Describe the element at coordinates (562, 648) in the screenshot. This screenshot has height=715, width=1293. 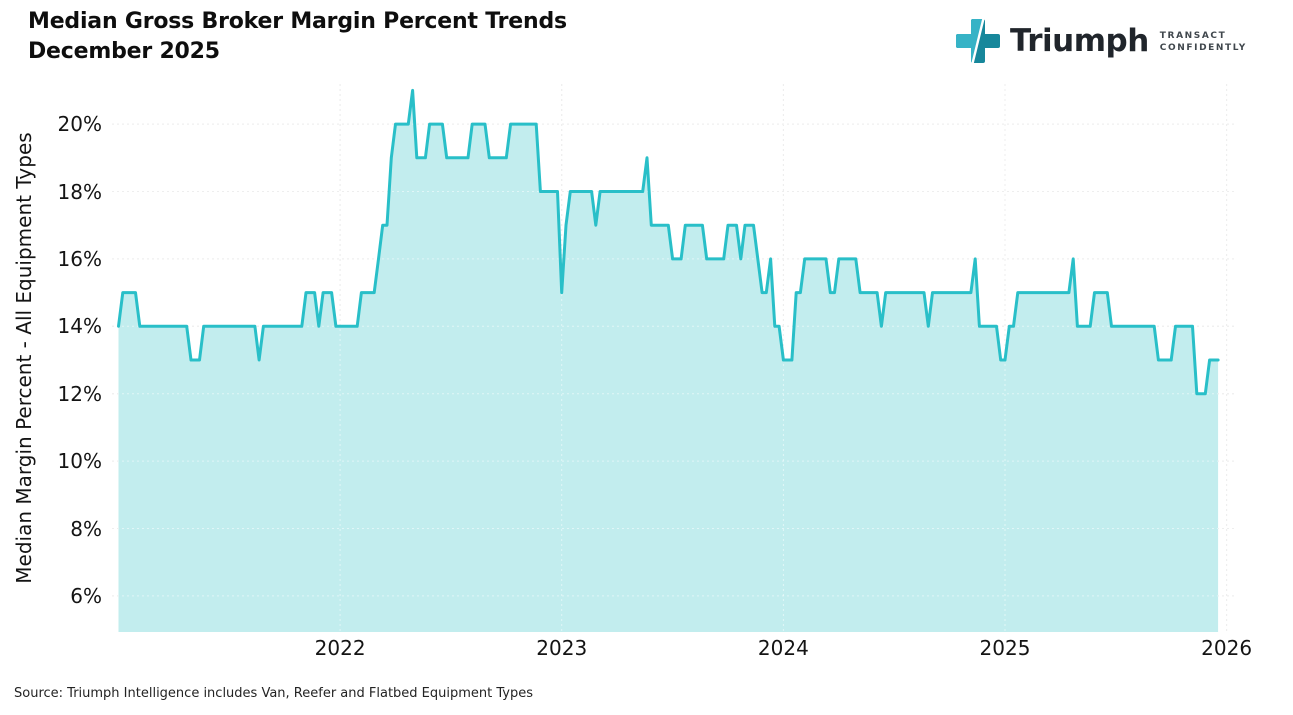
I see `x-tick-label: 2023` at that location.